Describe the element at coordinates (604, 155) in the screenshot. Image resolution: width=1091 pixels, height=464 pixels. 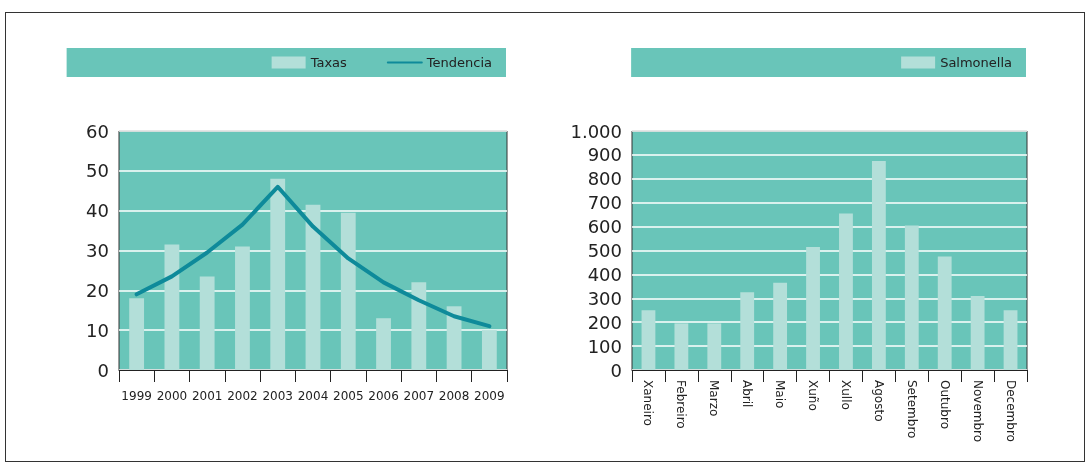
I see `y-tick-label: 900` at that location.